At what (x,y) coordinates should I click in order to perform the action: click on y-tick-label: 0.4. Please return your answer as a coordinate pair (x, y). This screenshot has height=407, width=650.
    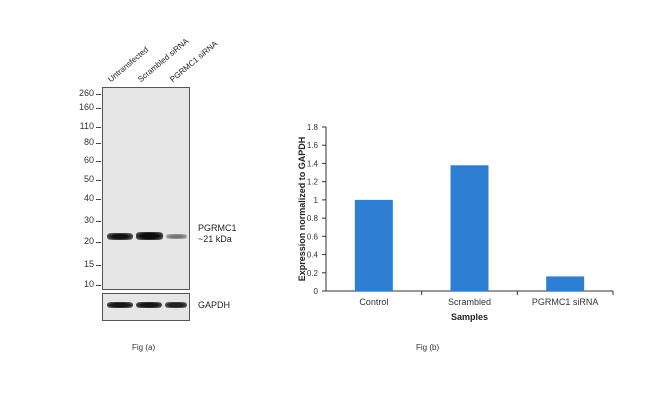
    Looking at the image, I should click on (313, 255).